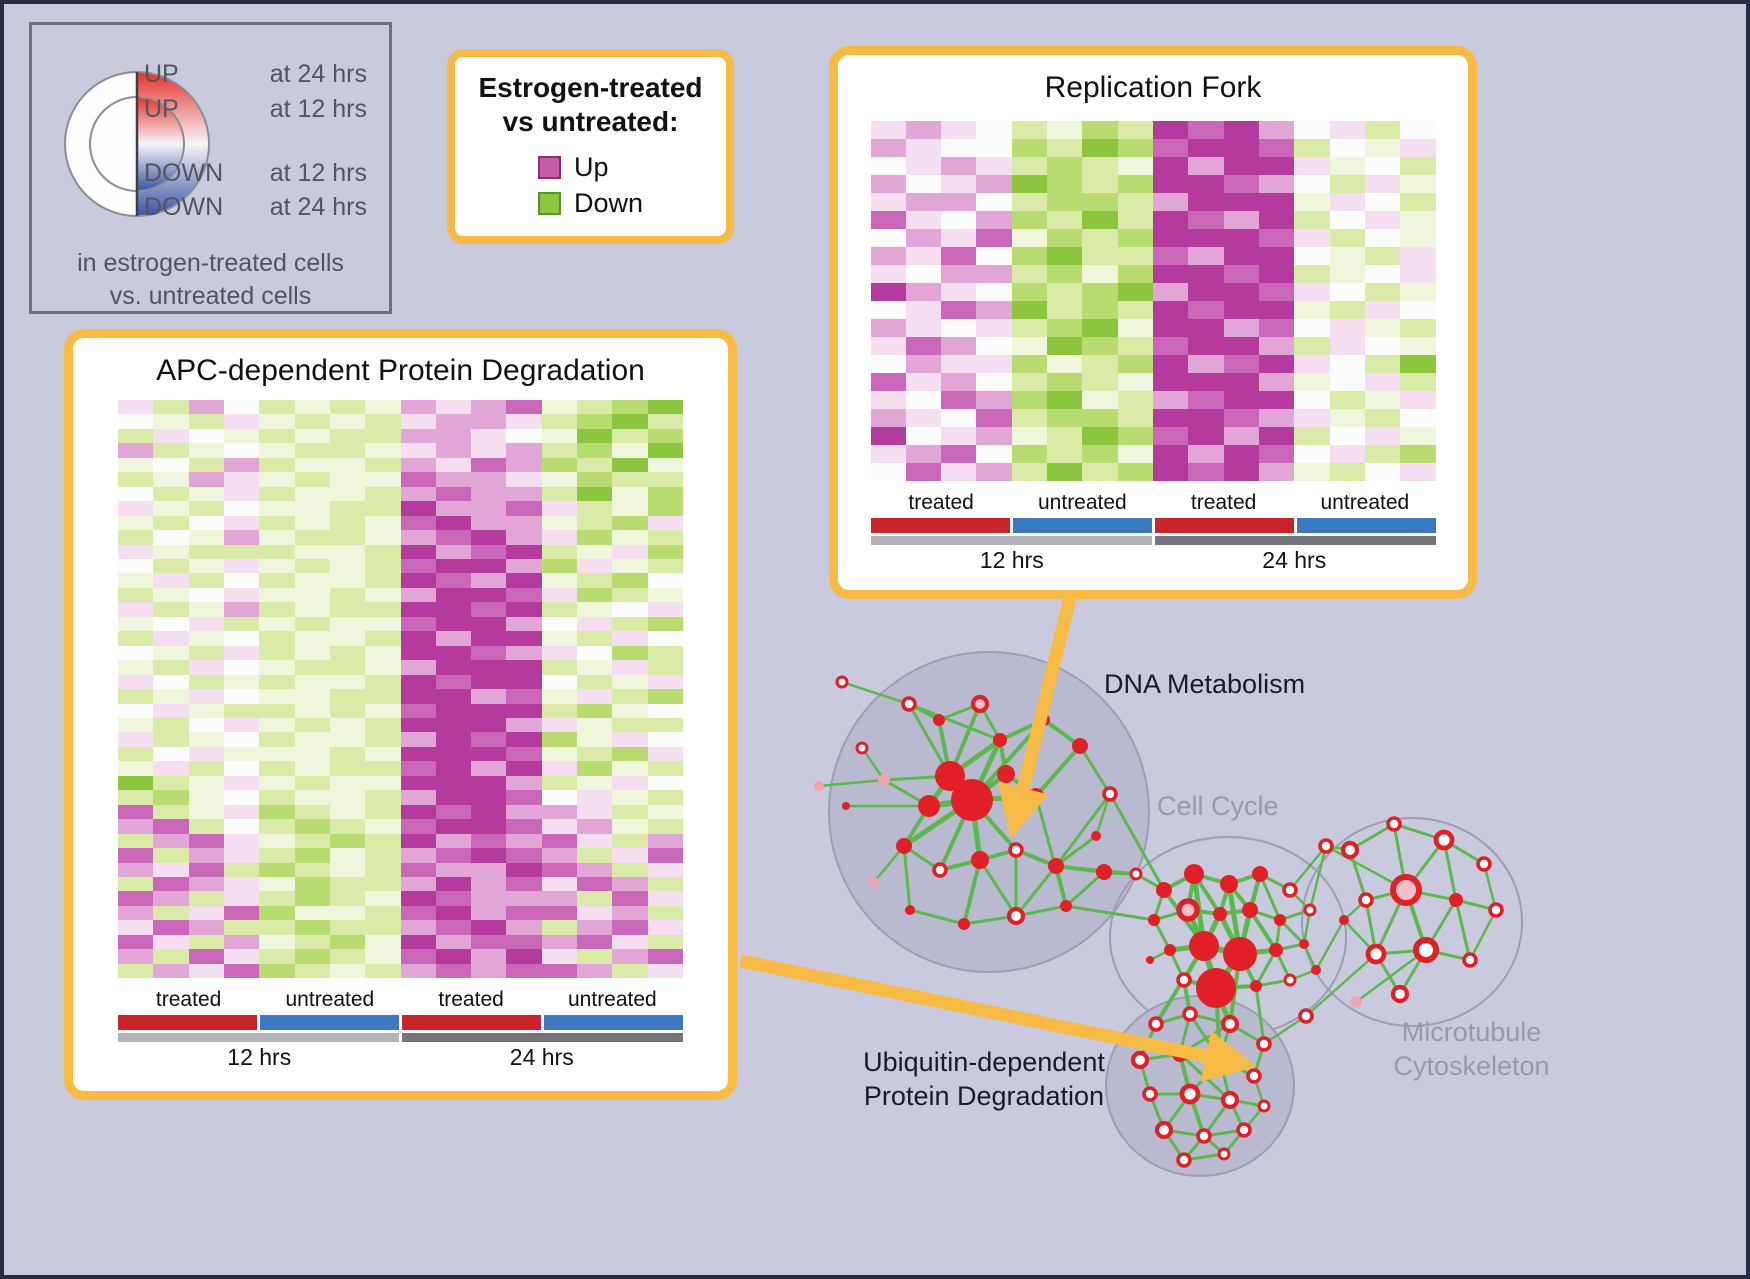  I want to click on timebar-24hrs, so click(1295, 540).